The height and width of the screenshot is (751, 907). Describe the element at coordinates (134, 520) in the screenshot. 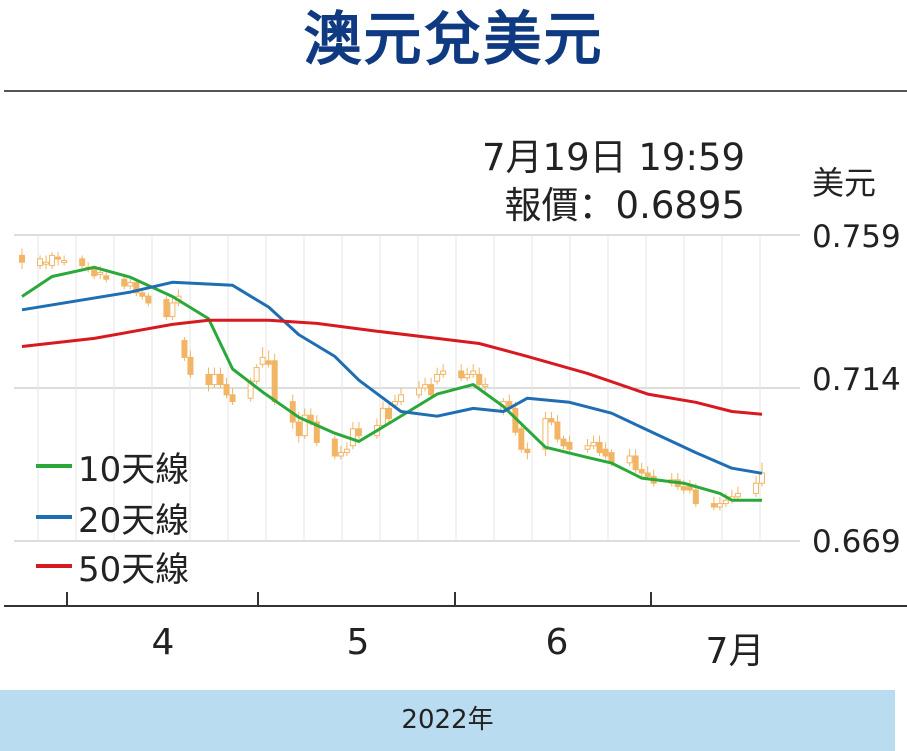

I see `legend-label: 20天線` at that location.